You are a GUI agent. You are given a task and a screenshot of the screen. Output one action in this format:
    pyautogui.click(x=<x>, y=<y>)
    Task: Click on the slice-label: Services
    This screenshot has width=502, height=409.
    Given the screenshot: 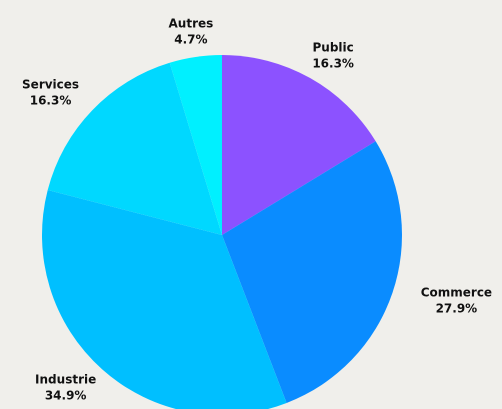 What is the action you would take?
    pyautogui.click(x=50, y=85)
    